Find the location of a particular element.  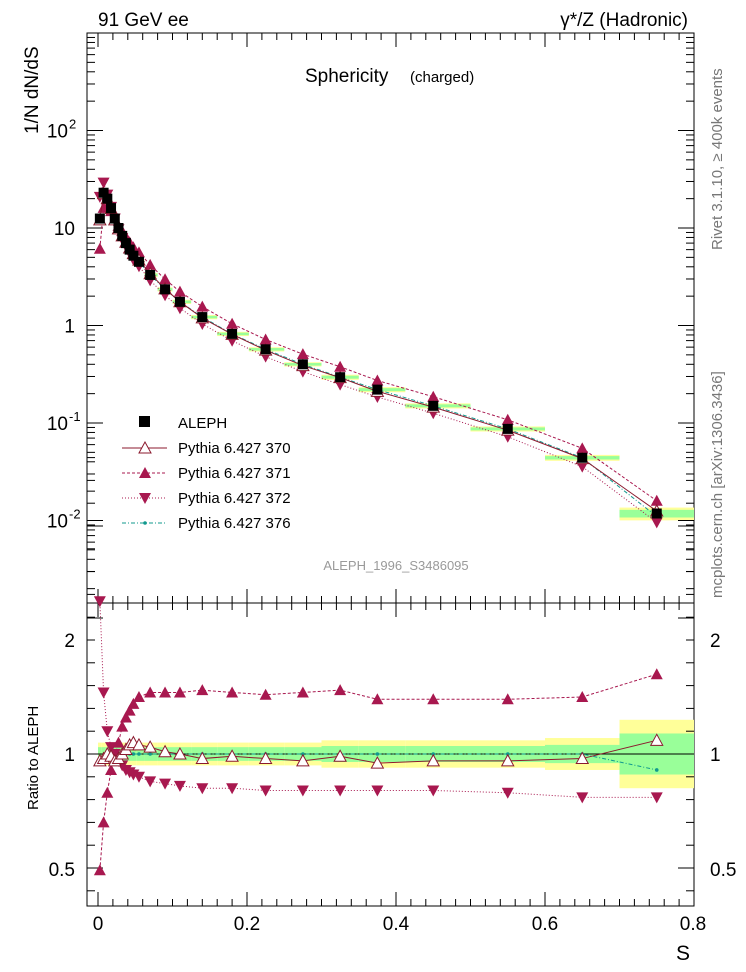

legend-label-376: Pythia 6.427 376 is located at coordinates (234, 523).